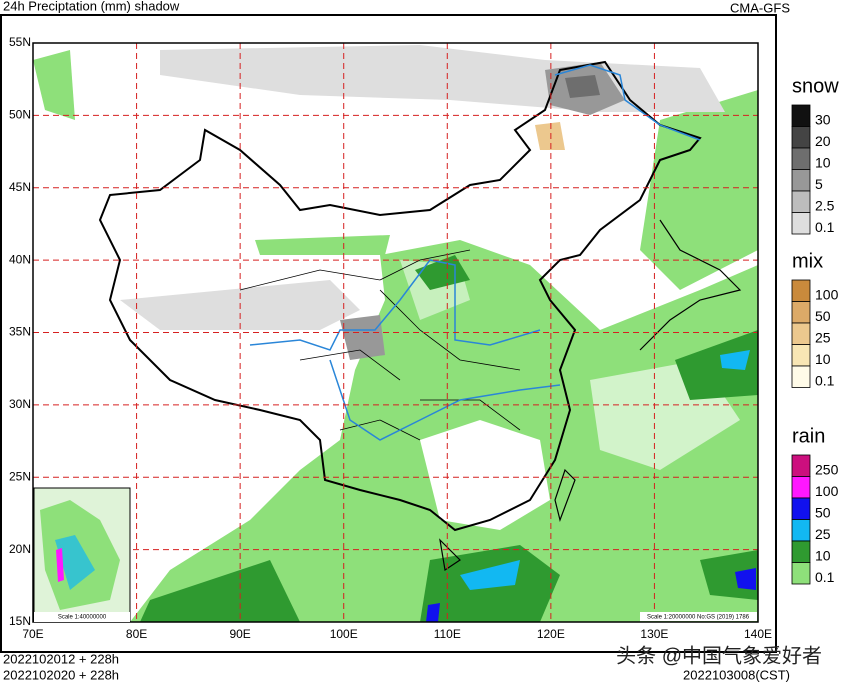  Describe the element at coordinates (825, 206) in the screenshot. I see `legend-label: 2.5` at that location.